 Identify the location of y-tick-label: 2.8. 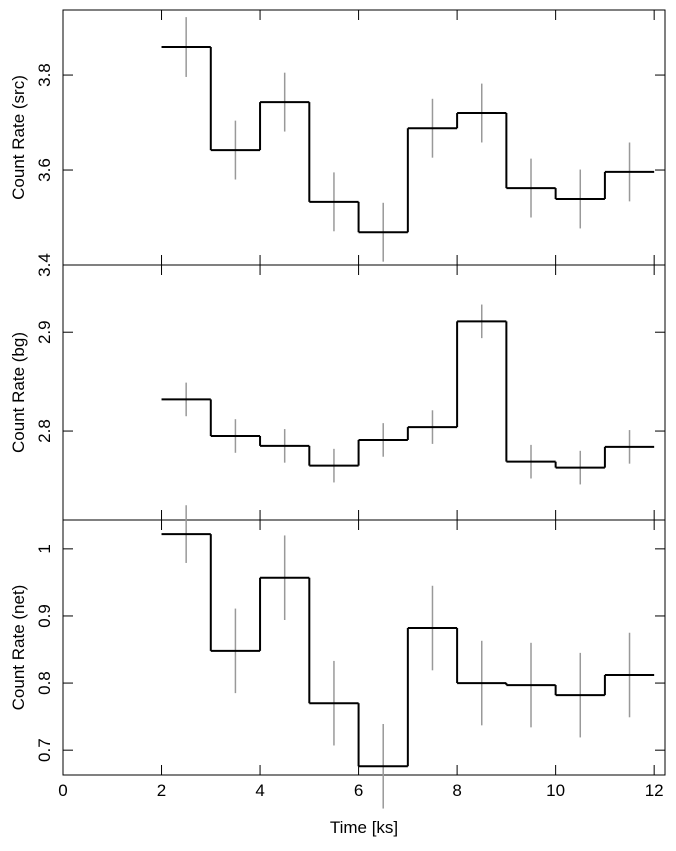
(44, 431).